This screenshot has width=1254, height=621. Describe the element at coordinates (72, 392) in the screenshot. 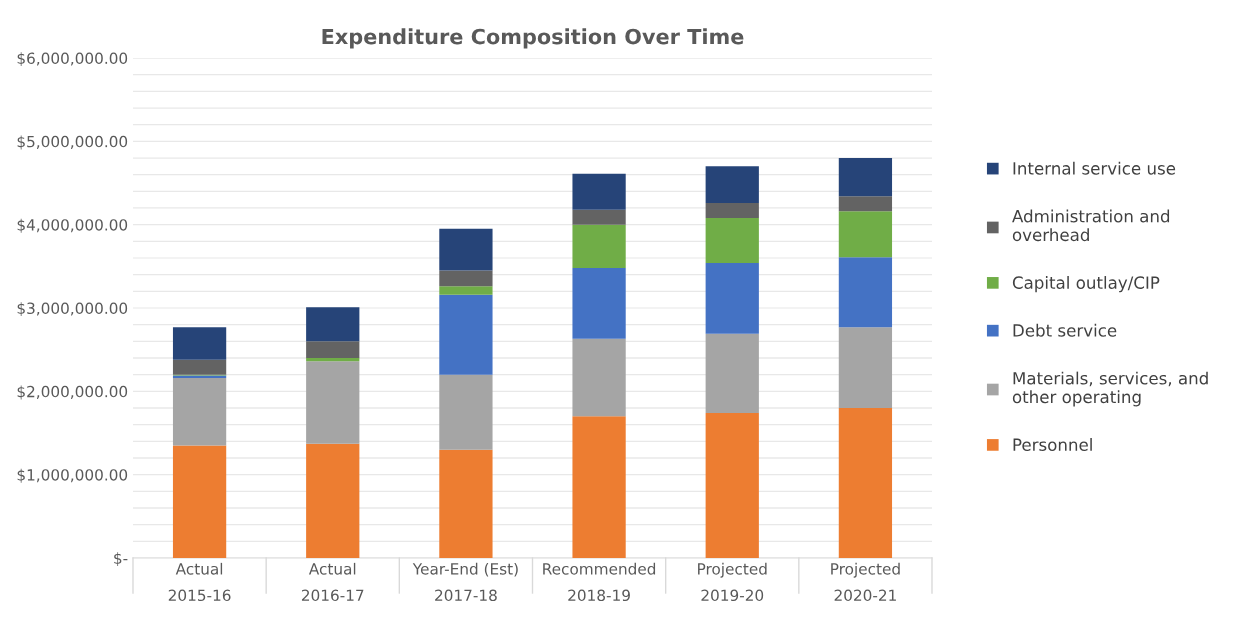

I see `y-tick-label: $2,000,000.00` at that location.